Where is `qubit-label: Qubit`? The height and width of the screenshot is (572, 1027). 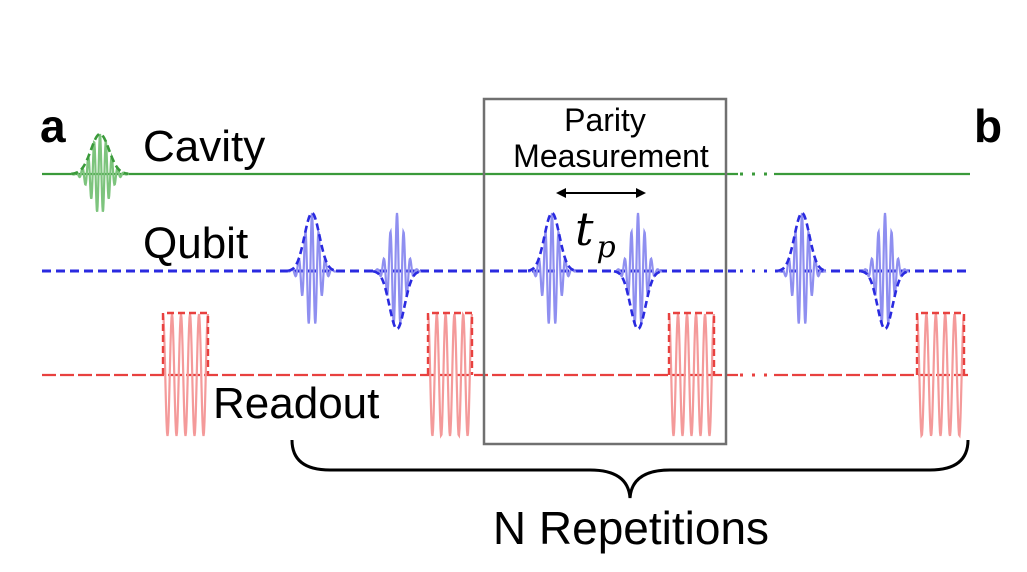
qubit-label: Qubit is located at coordinates (195, 243).